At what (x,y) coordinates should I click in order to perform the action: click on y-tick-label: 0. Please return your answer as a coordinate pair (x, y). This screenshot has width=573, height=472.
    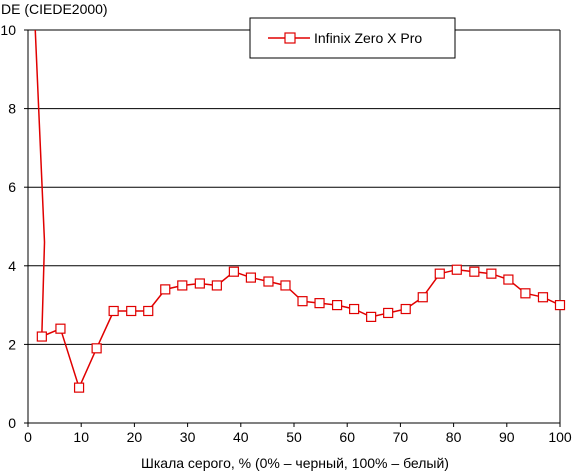
    Looking at the image, I should click on (12, 423).